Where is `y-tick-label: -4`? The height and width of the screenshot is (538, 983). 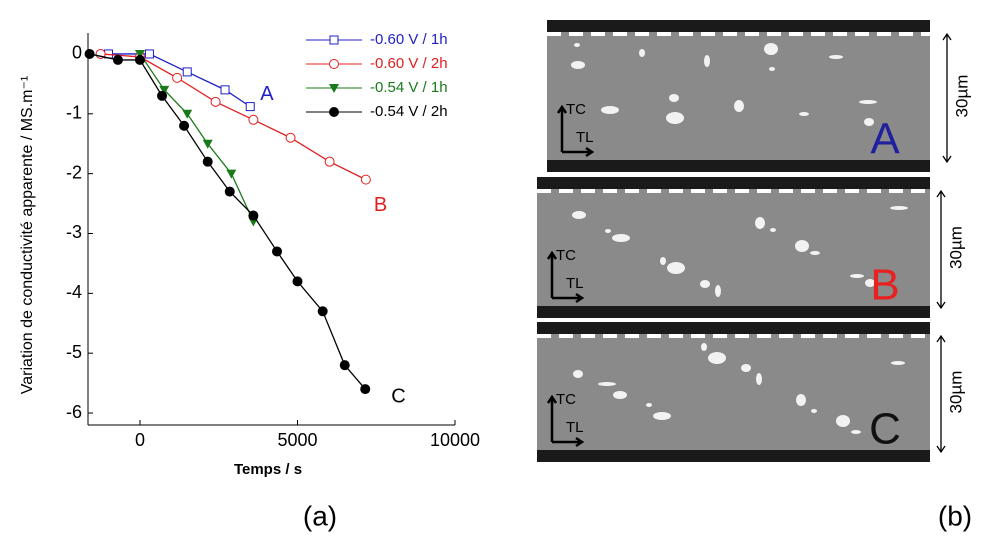 y-tick-label: -4 is located at coordinates (74, 292).